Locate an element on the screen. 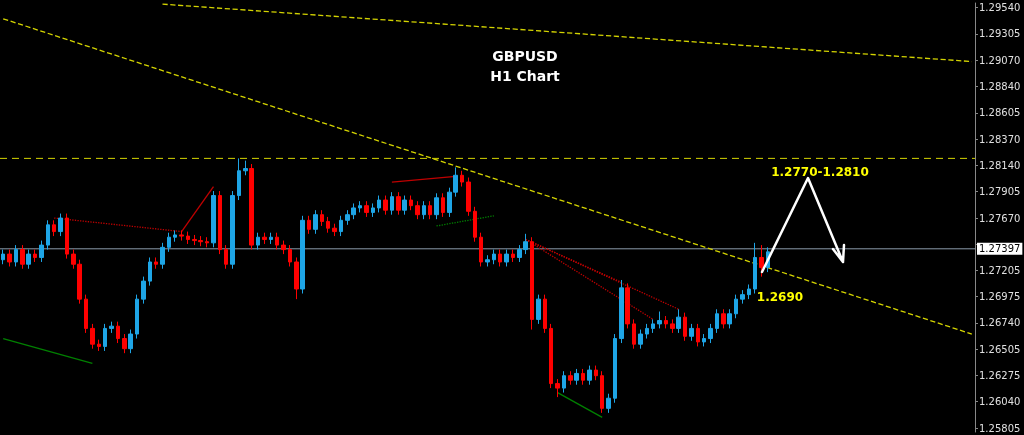 Image resolution: width=1024 pixels, height=435 pixels. y-tick-label: 1.28840 is located at coordinates (1000, 86).